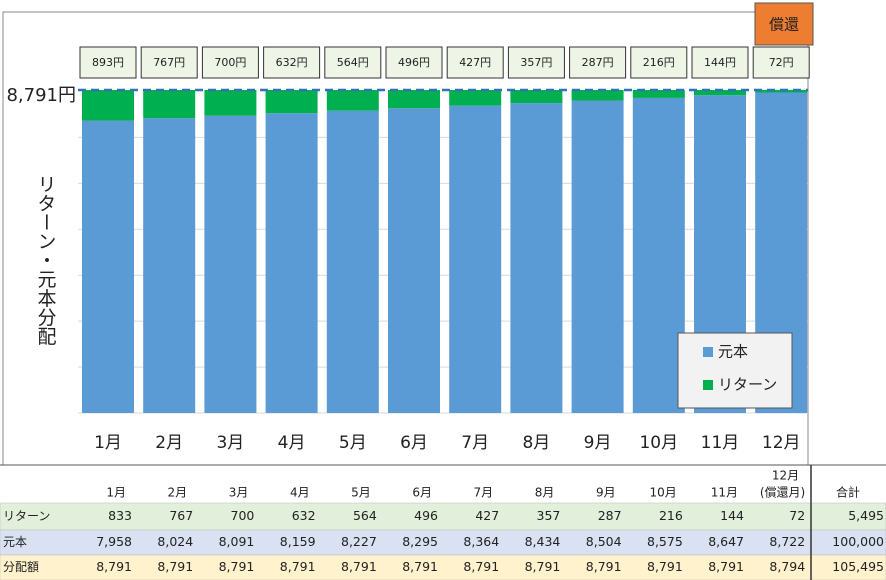 This screenshot has height=580, width=886. I want to click on top-label: 496円, so click(414, 62).